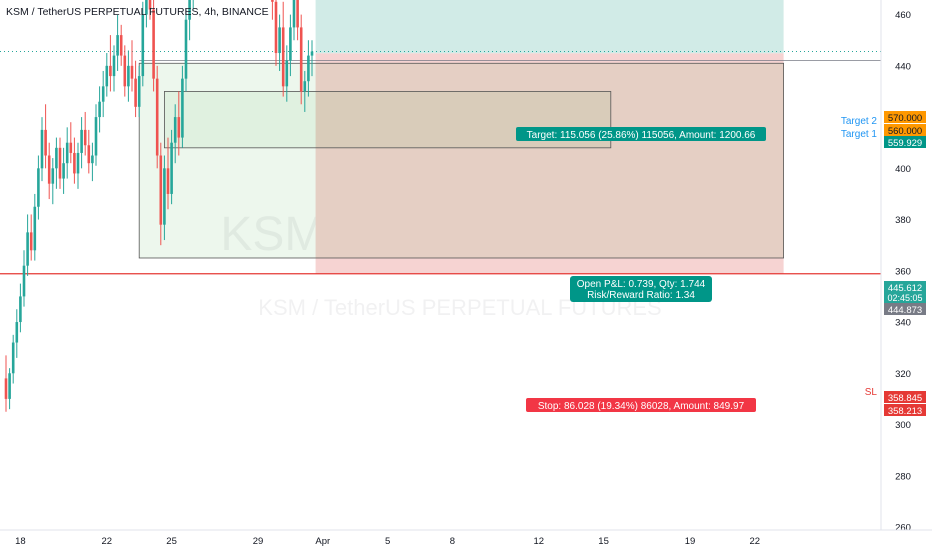 The image size is (932, 555). What do you see at coordinates (905, 410) in the screenshot?
I see `stop2-price-tag` at bounding box center [905, 410].